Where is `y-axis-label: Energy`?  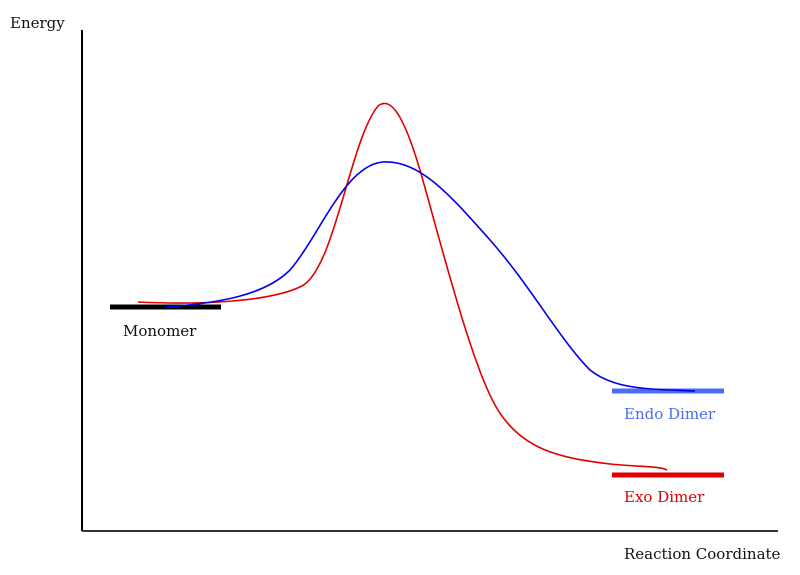
y-axis-label: Energy is located at coordinates (37, 23).